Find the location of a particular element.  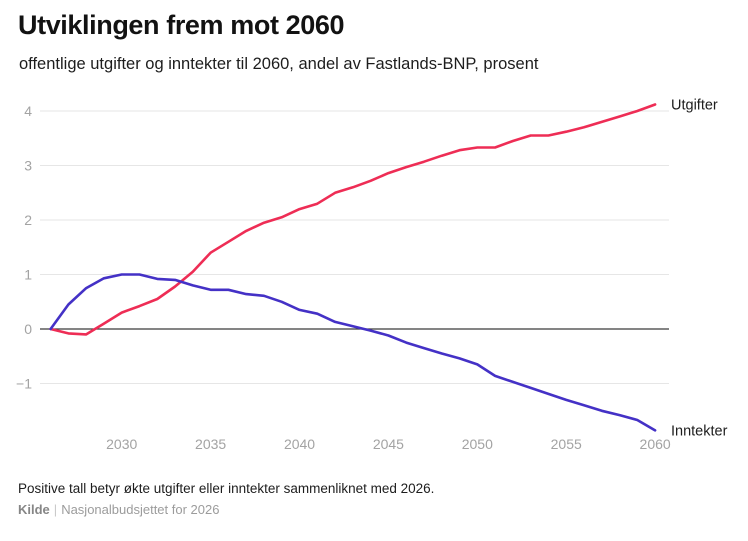

source-text: Nasjonalbudsjettet for 2026 is located at coordinates (140, 509).